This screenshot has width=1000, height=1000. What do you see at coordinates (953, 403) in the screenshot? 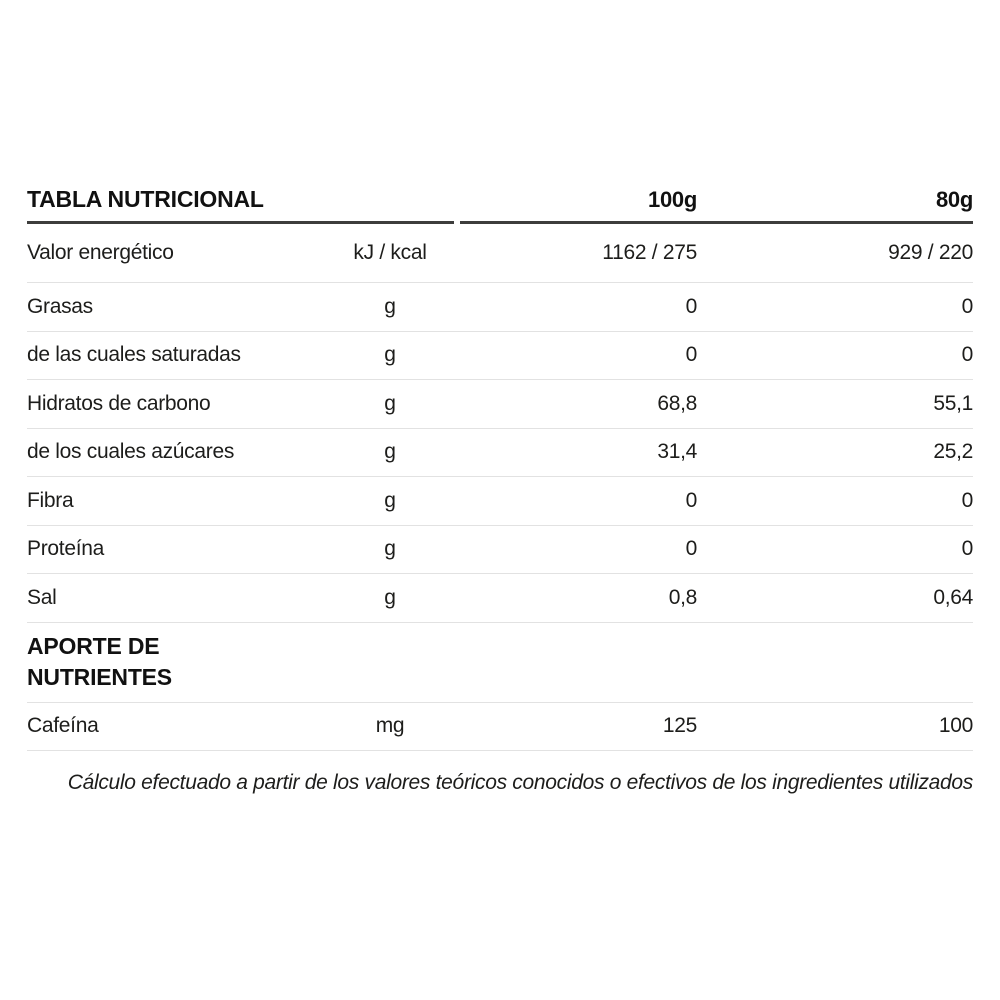
I see `row-value-80g: 55,1` at bounding box center [953, 403].